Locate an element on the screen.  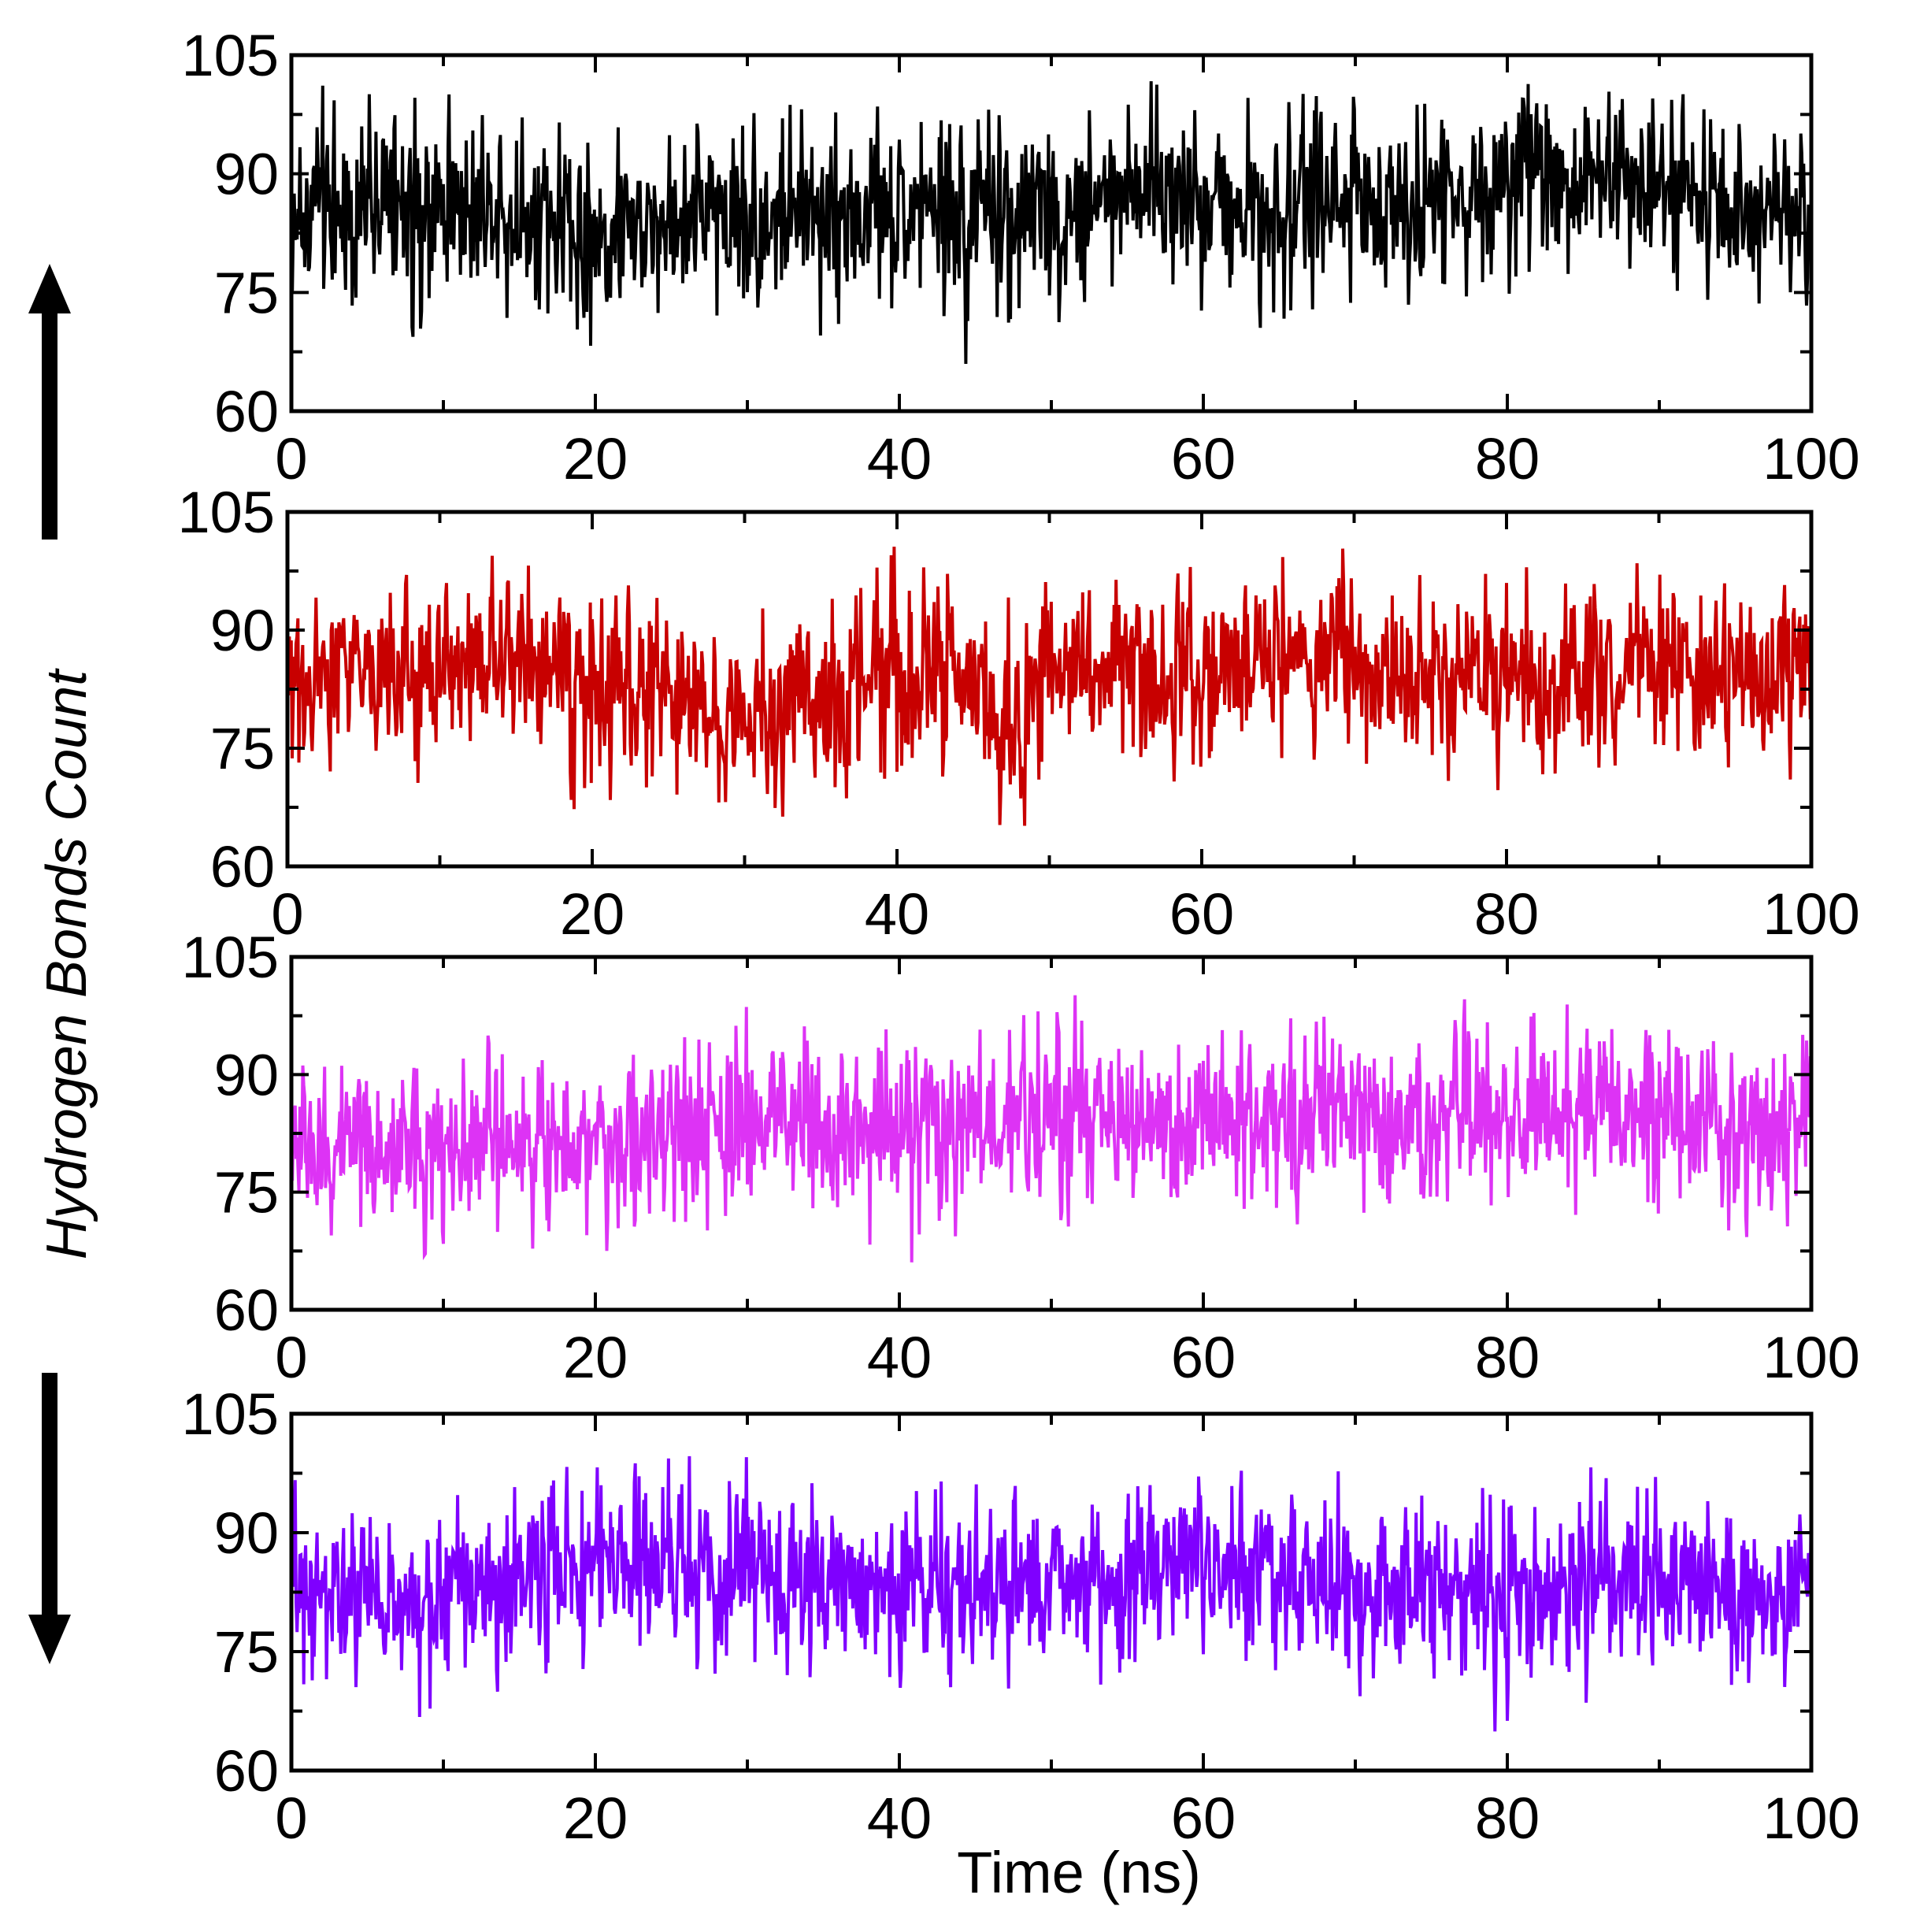
y-tick-label-4-60: 60 is located at coordinates (247, 1771).